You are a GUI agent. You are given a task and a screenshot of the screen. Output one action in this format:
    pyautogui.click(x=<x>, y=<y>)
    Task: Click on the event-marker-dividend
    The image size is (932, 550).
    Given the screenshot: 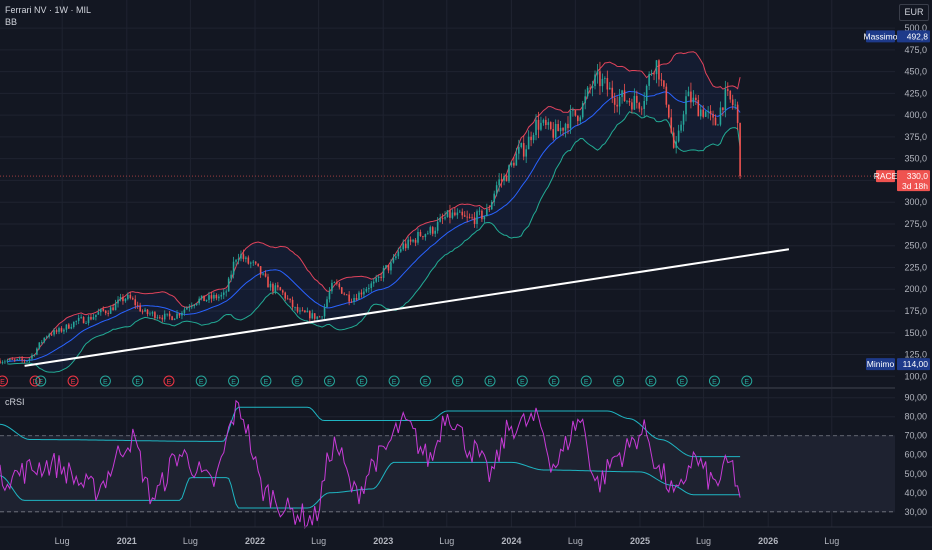 What is the action you would take?
    pyautogui.click(x=35, y=381)
    